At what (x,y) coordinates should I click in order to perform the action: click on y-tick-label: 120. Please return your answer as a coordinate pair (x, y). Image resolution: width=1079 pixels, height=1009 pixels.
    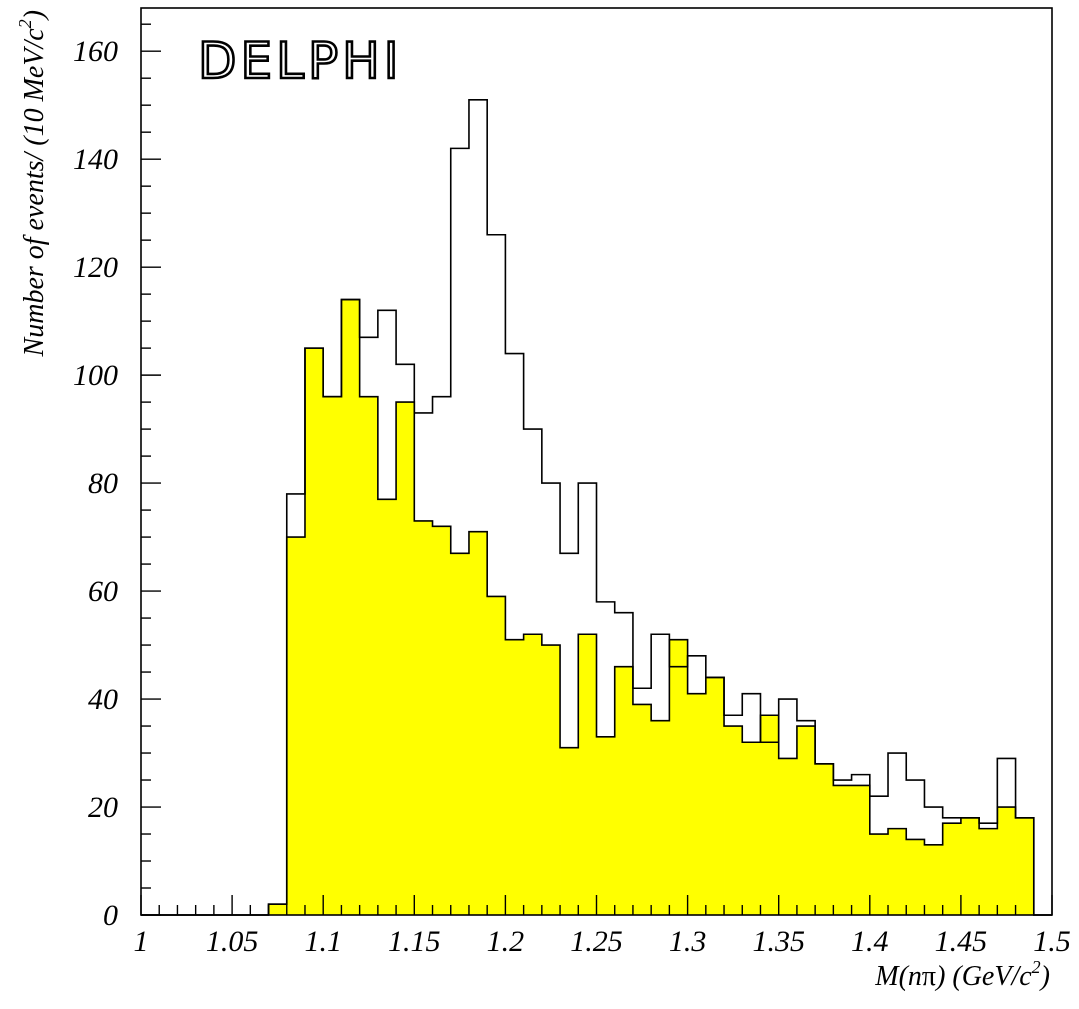
    Looking at the image, I should click on (95, 267).